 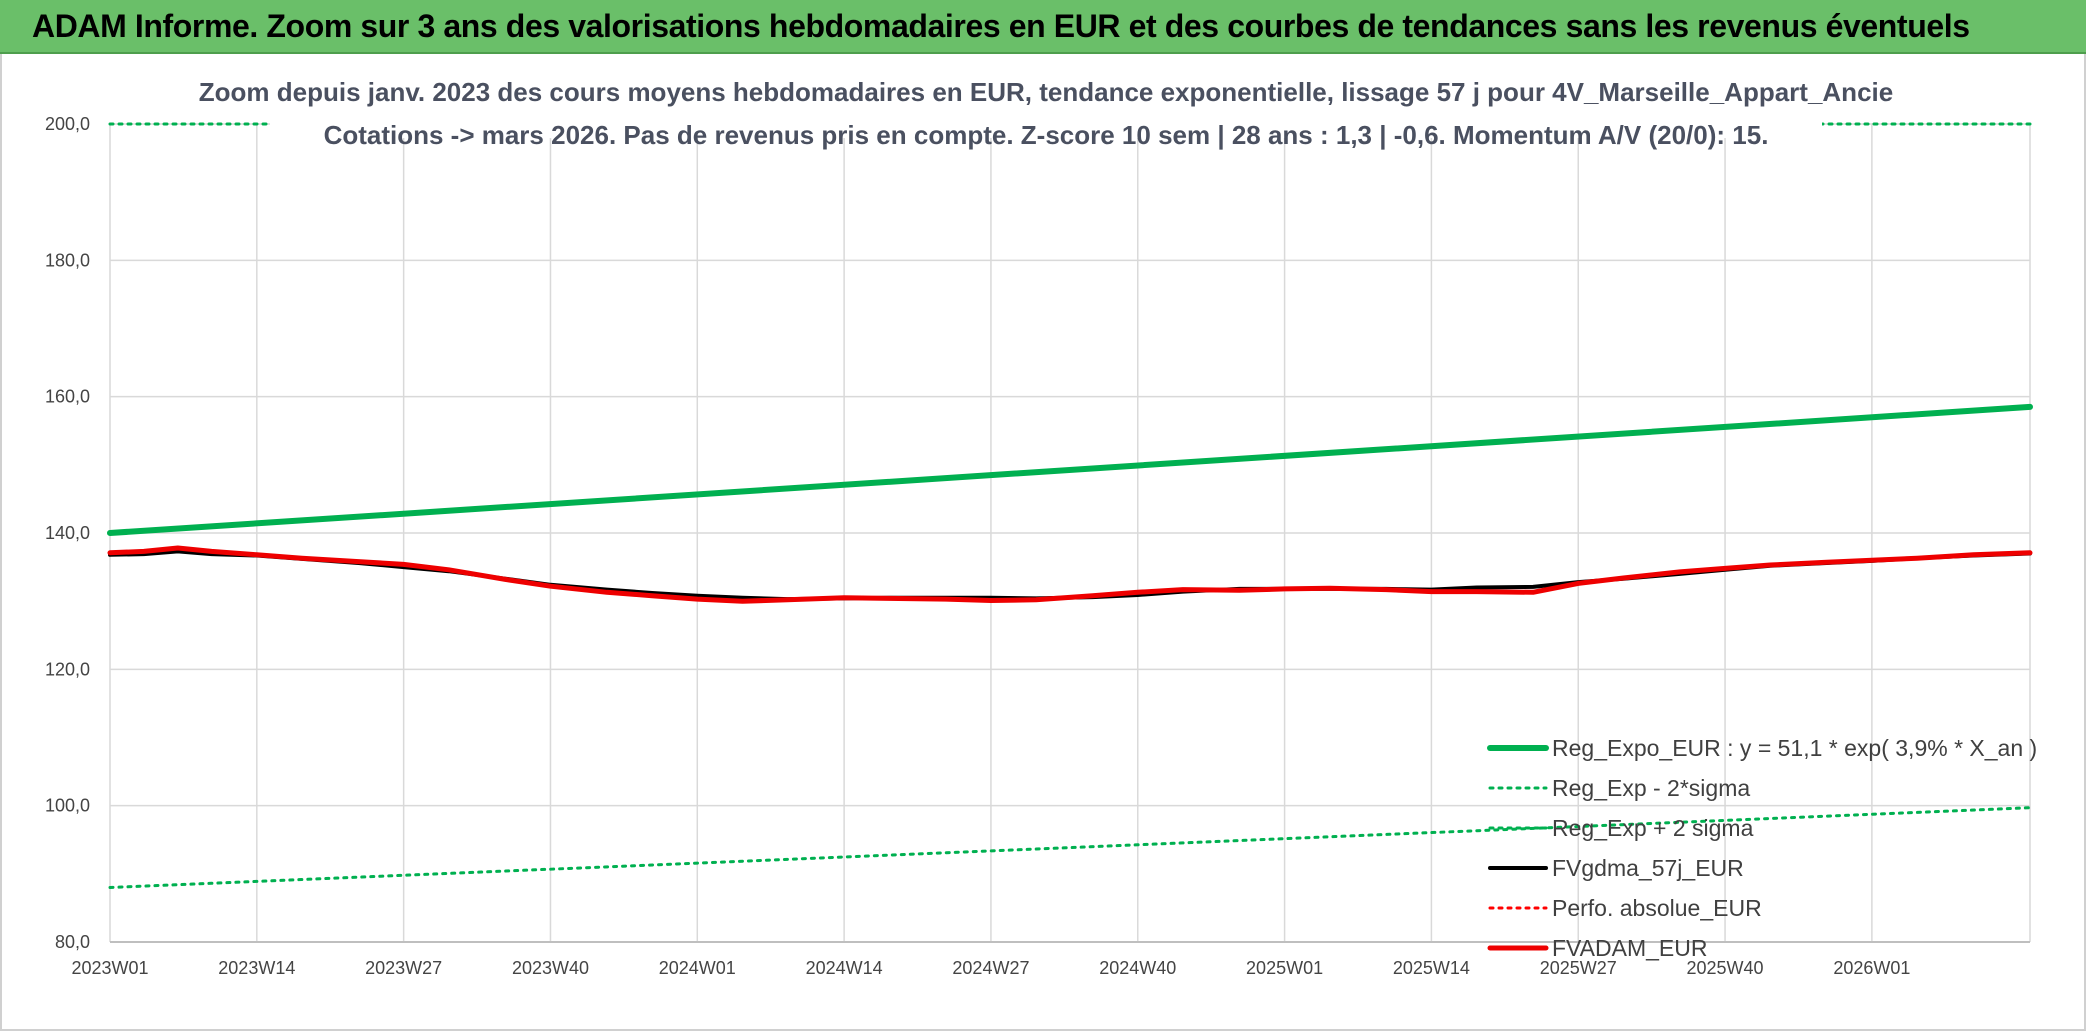 What do you see at coordinates (844, 968) in the screenshot?
I see `x-tick-label: 2024W14` at bounding box center [844, 968].